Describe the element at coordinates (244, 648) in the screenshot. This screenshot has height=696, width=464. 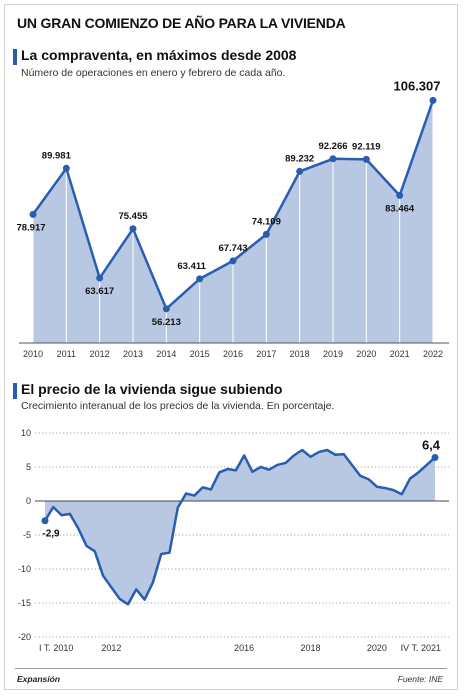
I see `chart2-x-tick-label: 2016` at that location.